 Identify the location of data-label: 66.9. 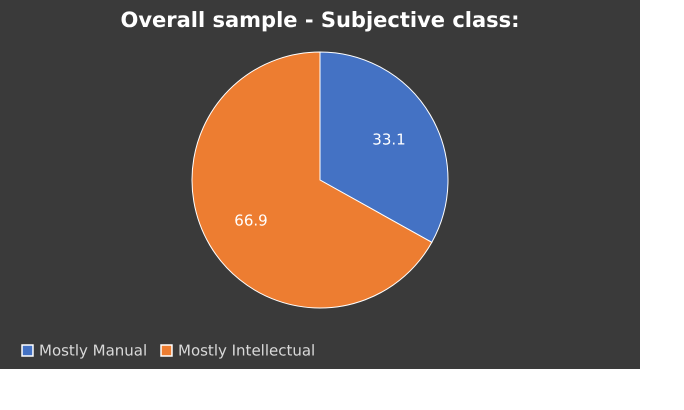
(251, 221).